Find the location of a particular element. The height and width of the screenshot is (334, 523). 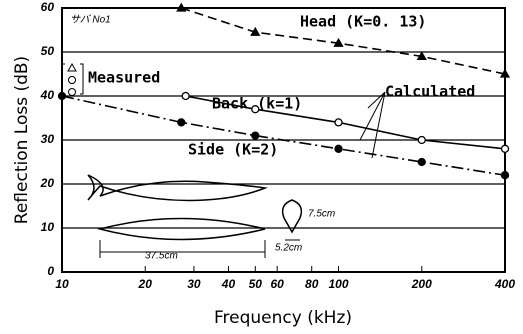

x-axis-title: Frequency (kHz) is located at coordinates (283, 318).